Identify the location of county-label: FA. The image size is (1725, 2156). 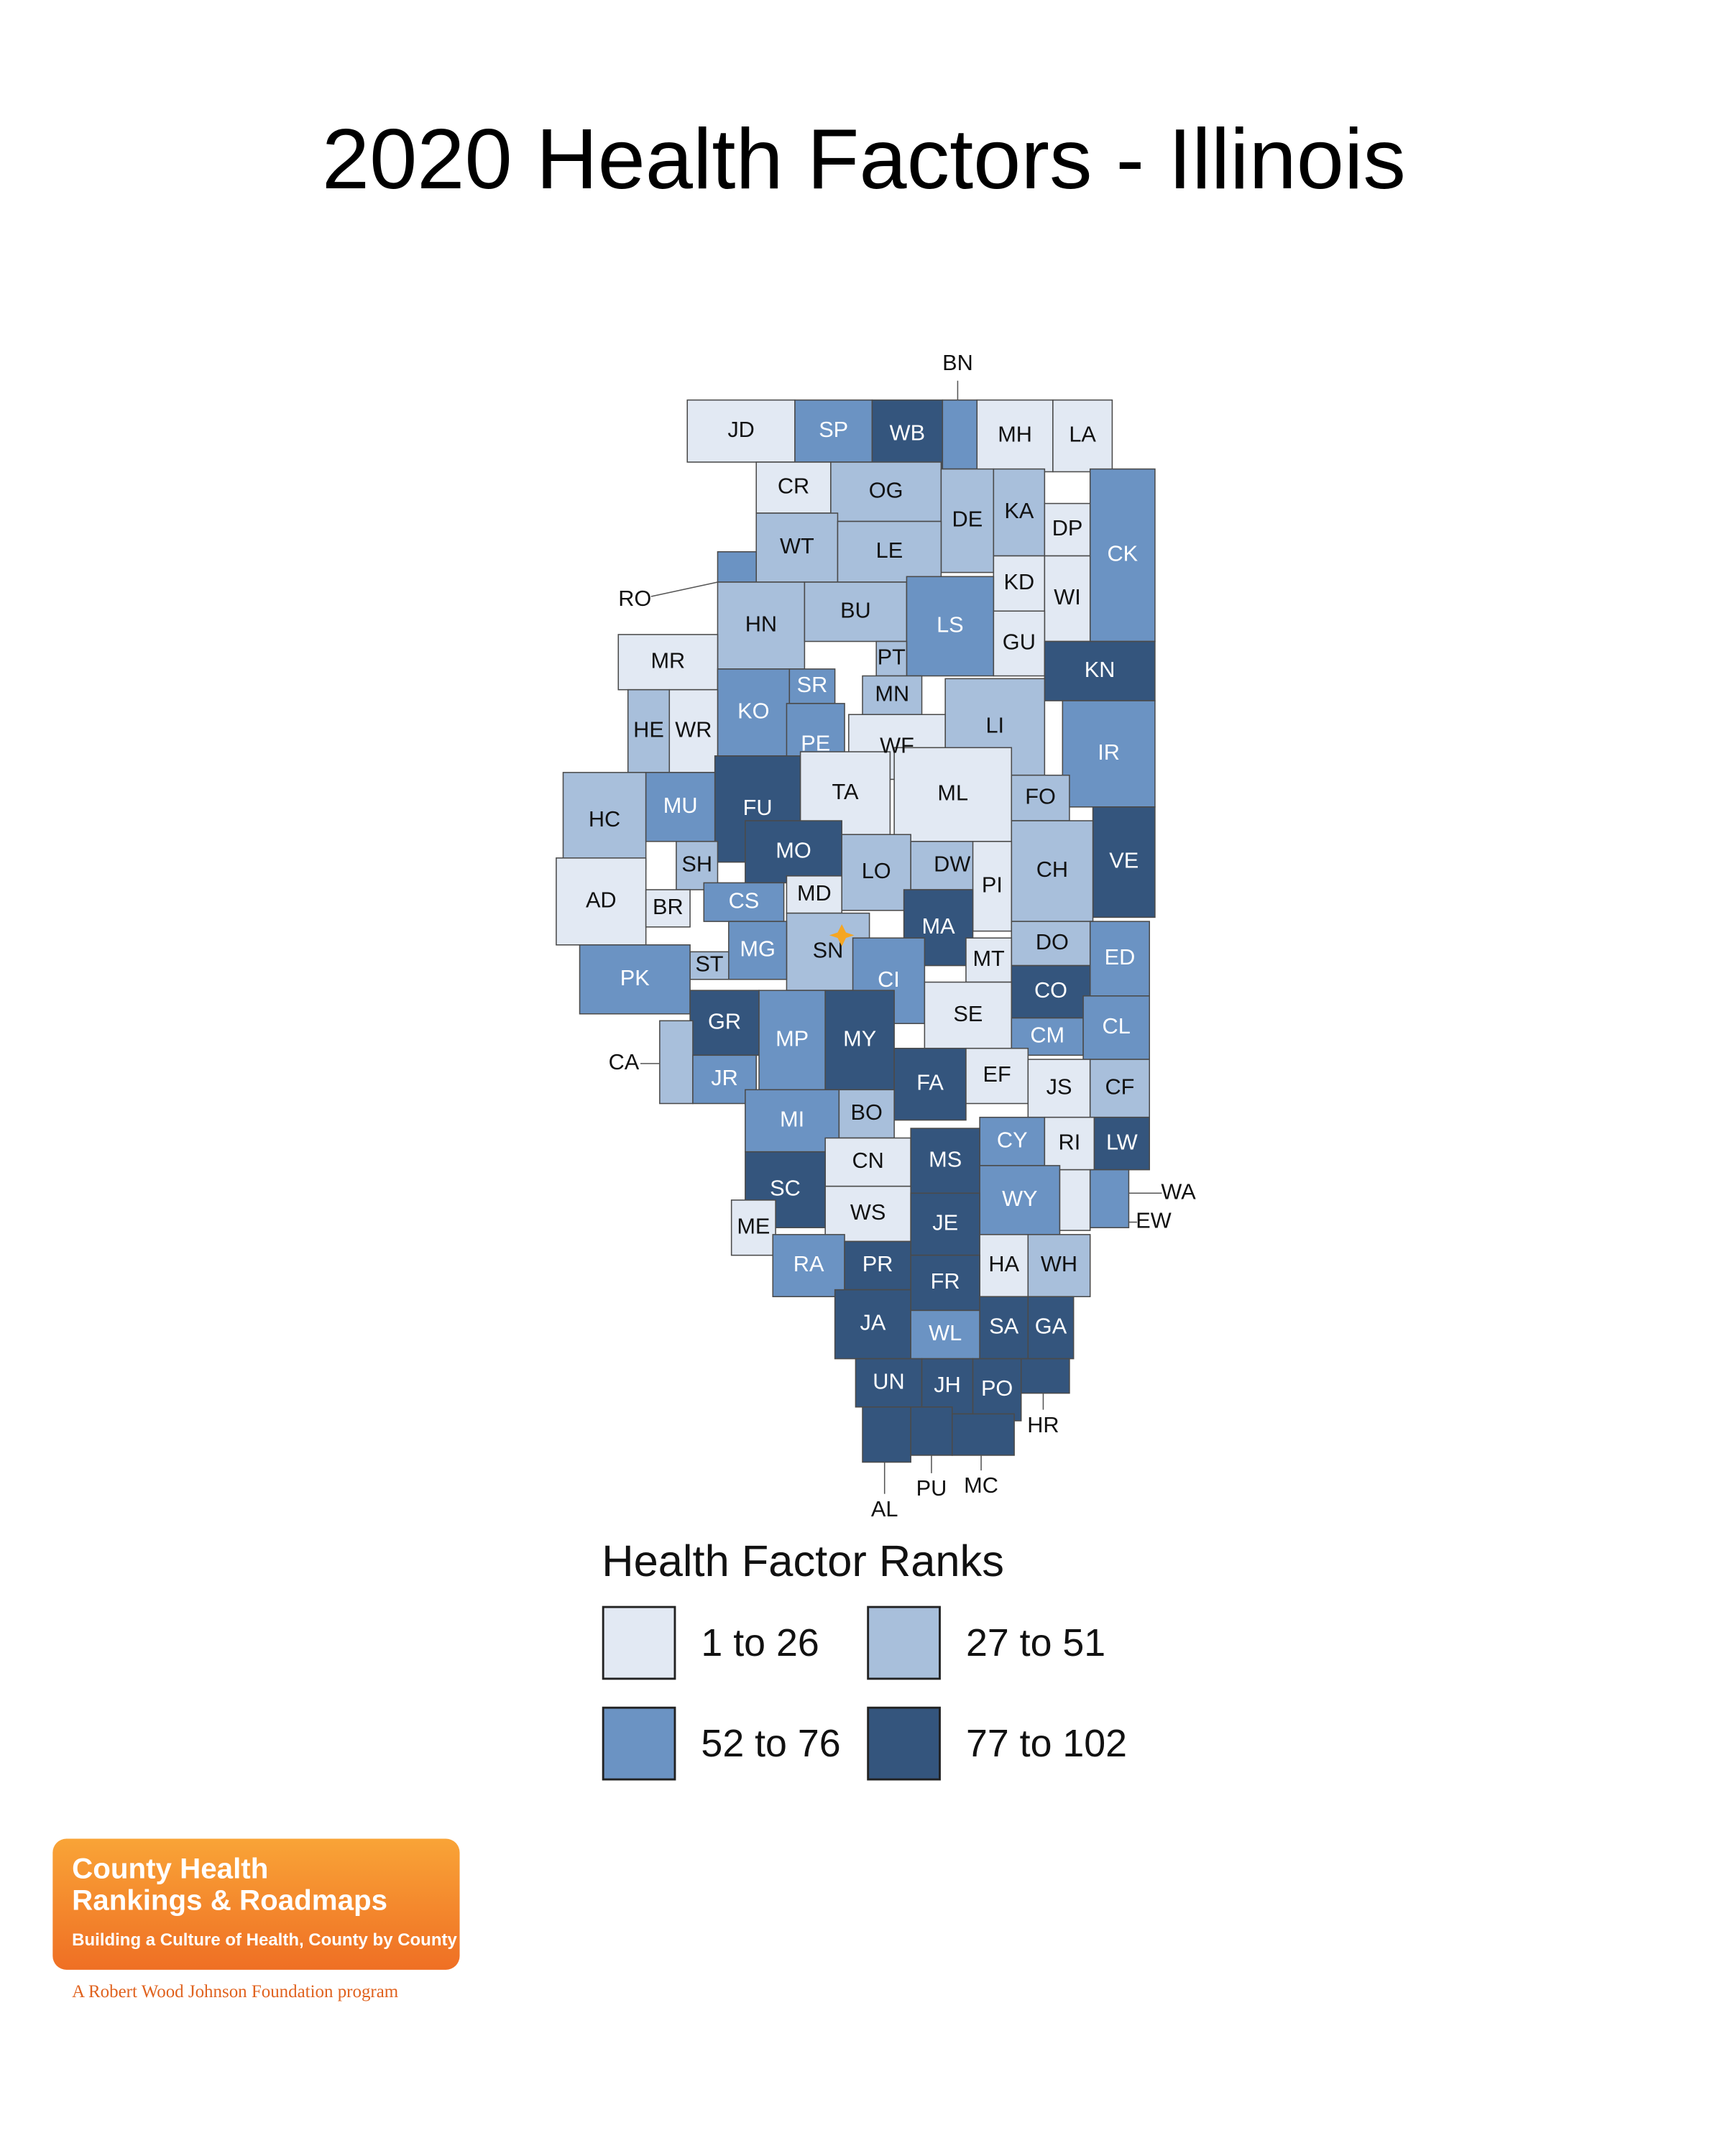
(930, 1083).